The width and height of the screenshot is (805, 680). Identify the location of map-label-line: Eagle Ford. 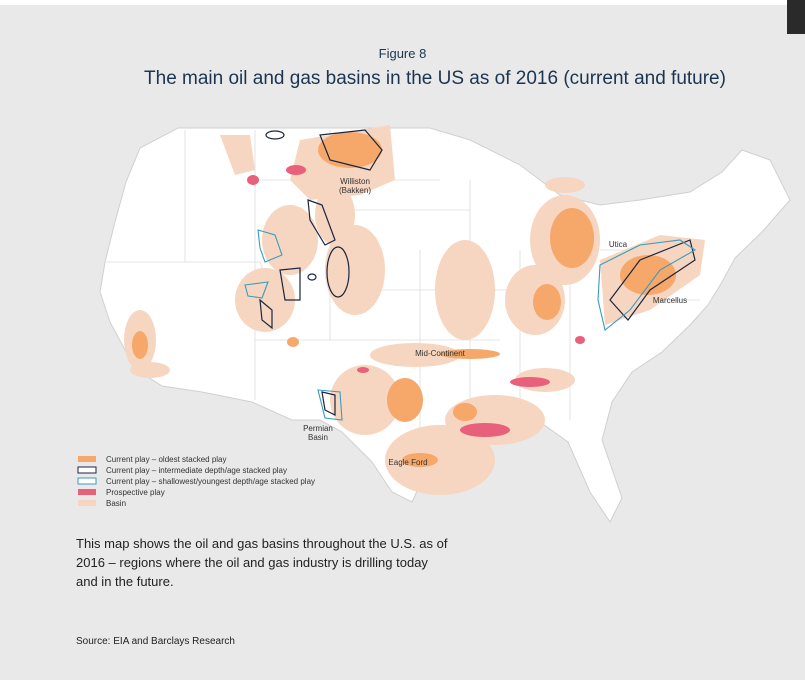
(408, 462).